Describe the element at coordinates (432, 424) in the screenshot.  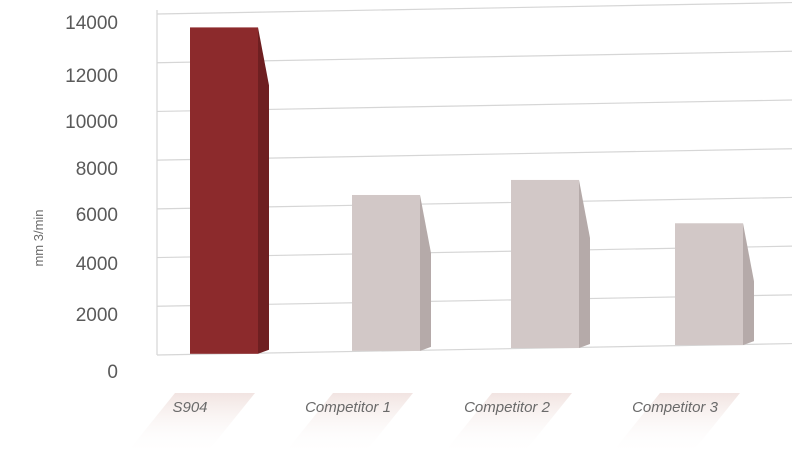
I see `label-shadows` at that location.